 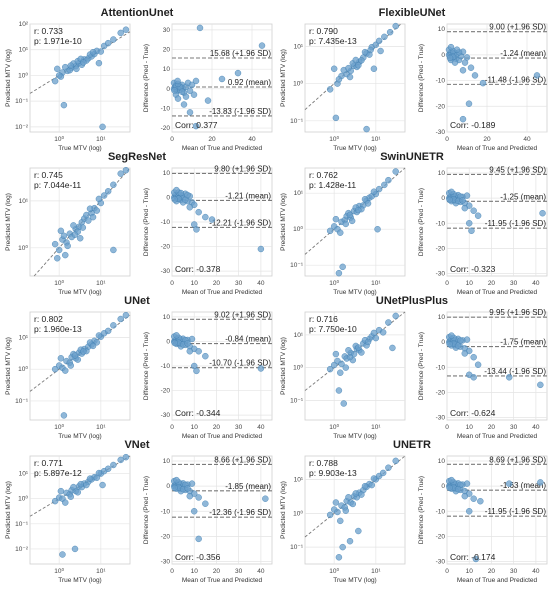 What do you see at coordinates (473, 557) in the screenshot?
I see `corr-label: Corr: -0.174` at bounding box center [473, 557].